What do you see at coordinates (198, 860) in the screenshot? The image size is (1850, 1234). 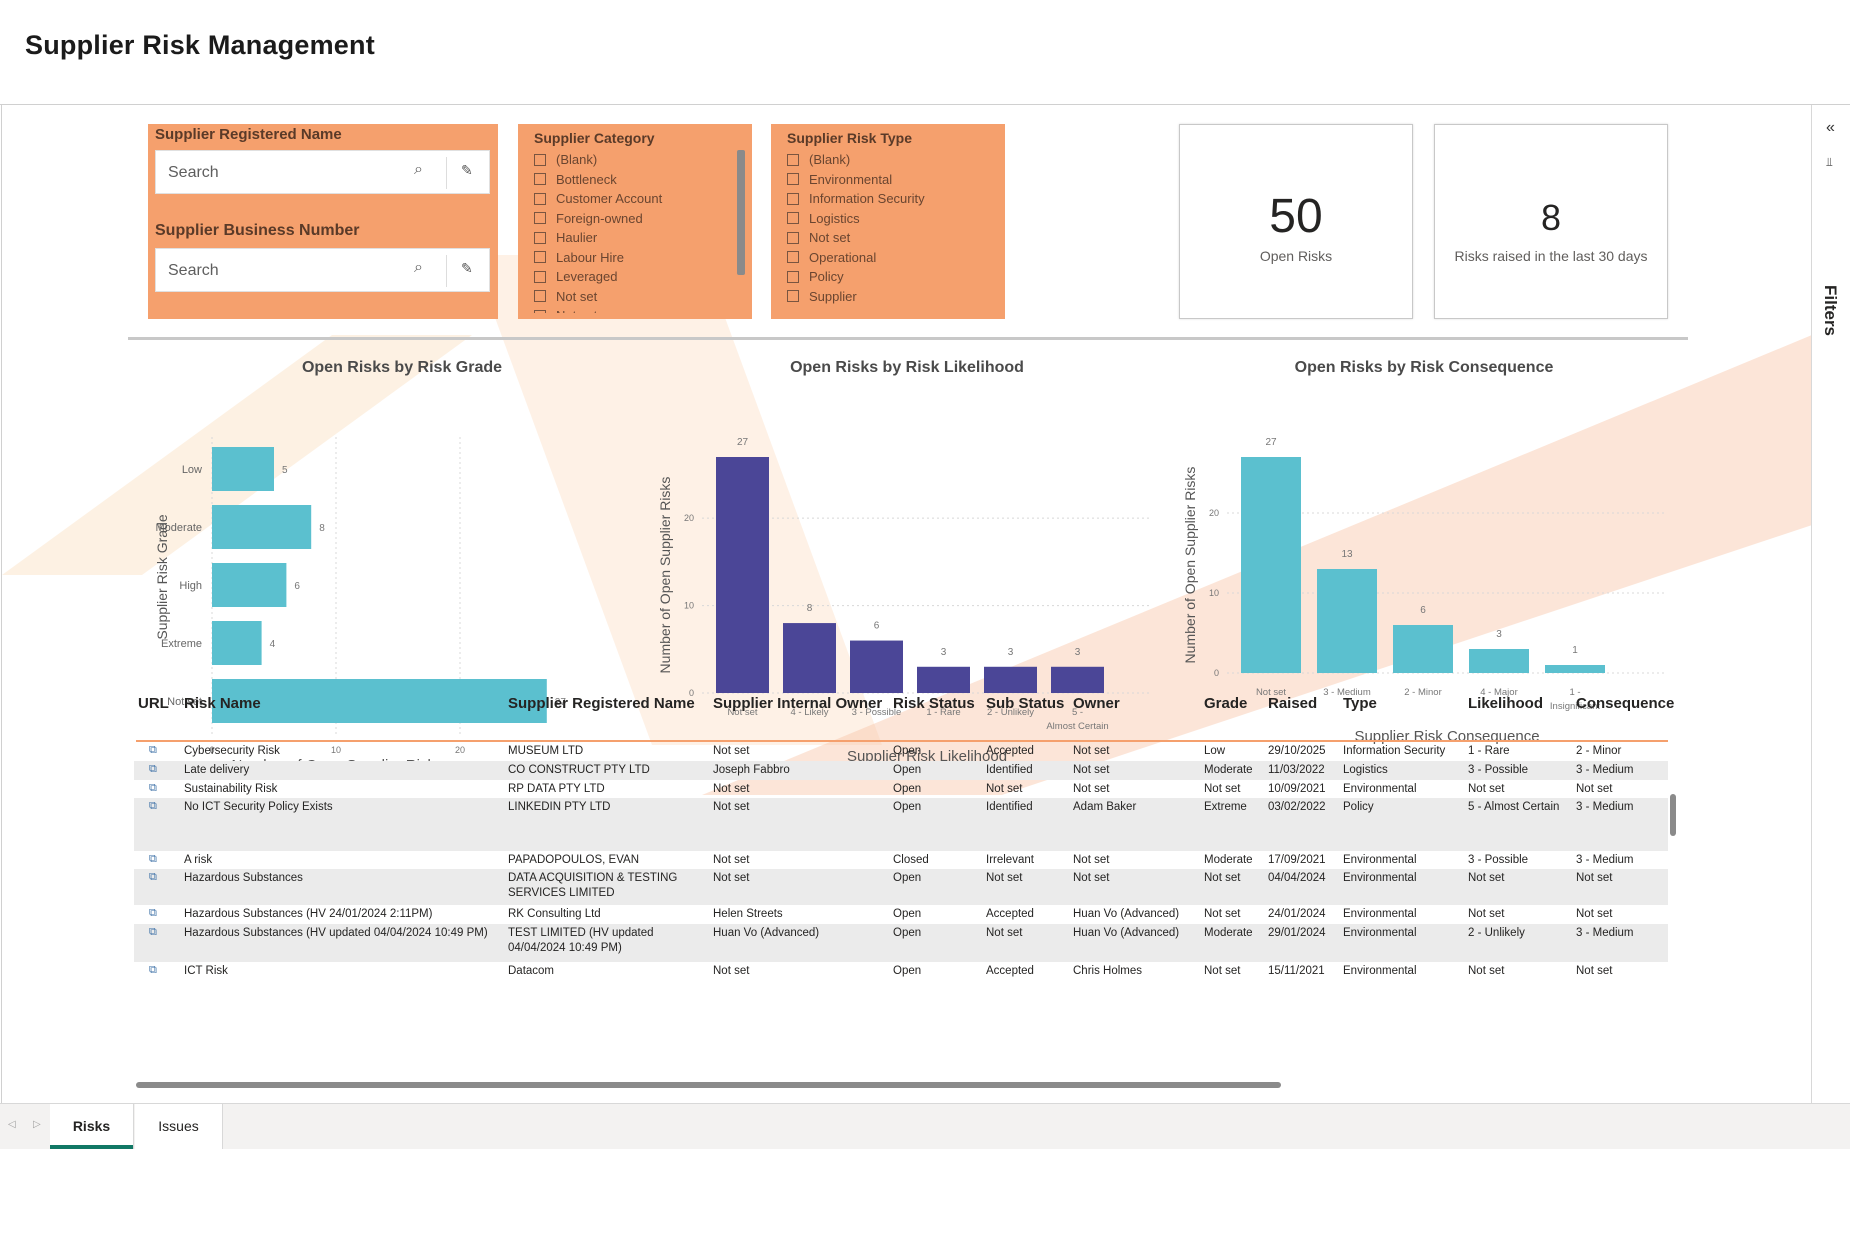 I see `table-cell: A risk` at bounding box center [198, 860].